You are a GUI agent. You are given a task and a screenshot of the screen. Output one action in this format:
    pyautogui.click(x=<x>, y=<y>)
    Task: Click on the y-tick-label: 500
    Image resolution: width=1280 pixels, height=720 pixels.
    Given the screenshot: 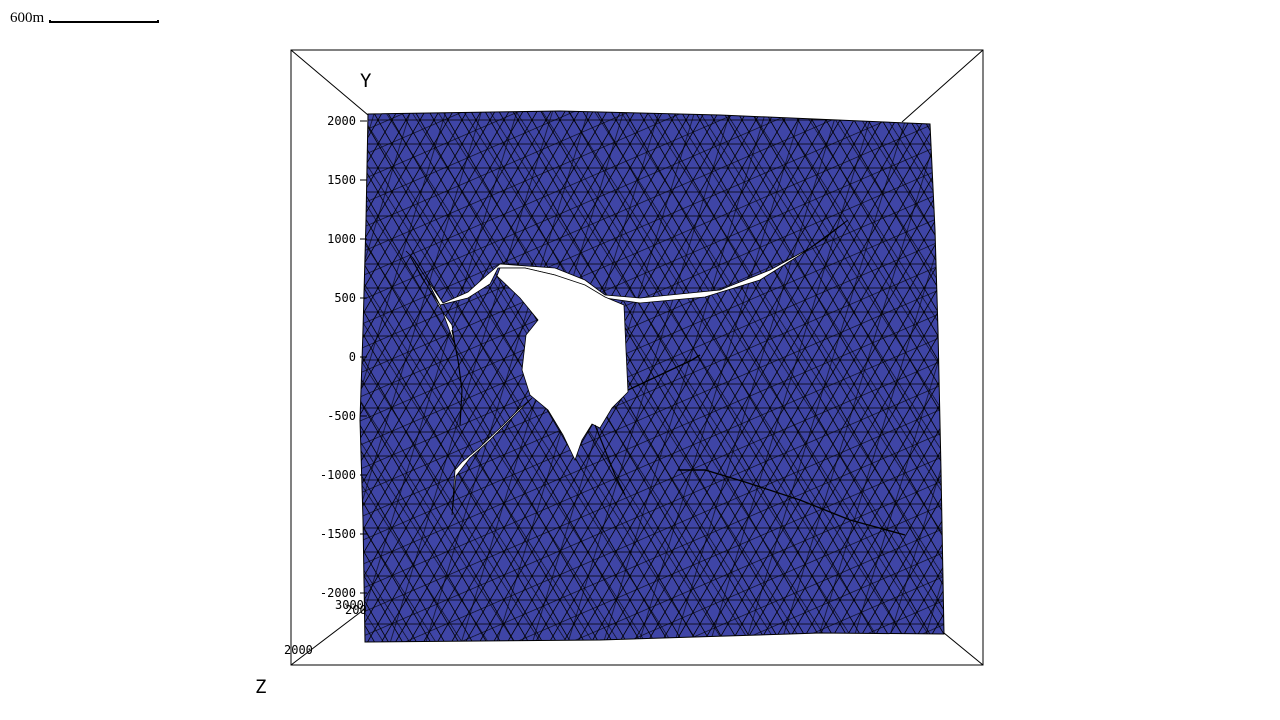 What is the action you would take?
    pyautogui.click(x=345, y=298)
    